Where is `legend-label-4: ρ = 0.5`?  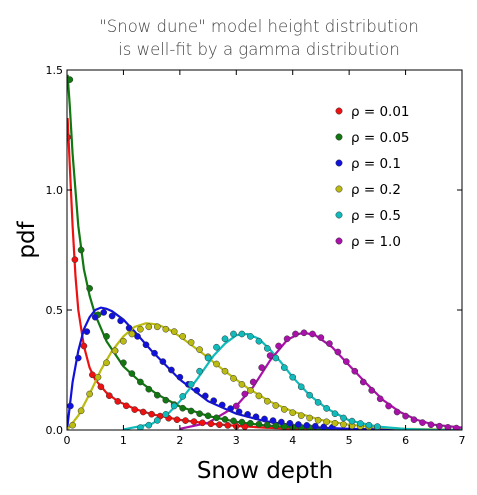 legend-label-4: ρ = 0.5 is located at coordinates (376, 216).